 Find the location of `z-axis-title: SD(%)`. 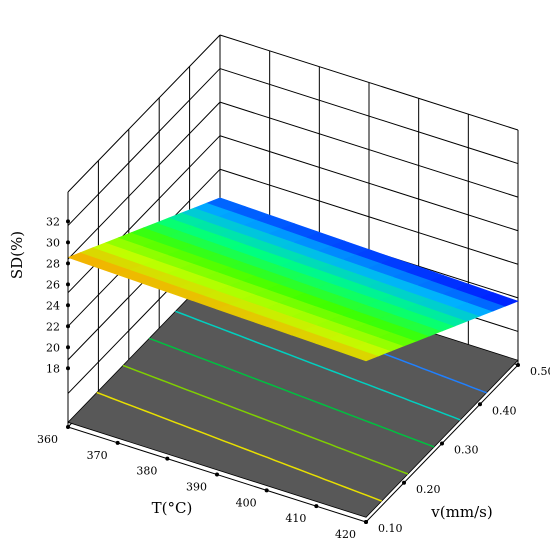

z-axis-title: SD(%) is located at coordinates (17, 255).